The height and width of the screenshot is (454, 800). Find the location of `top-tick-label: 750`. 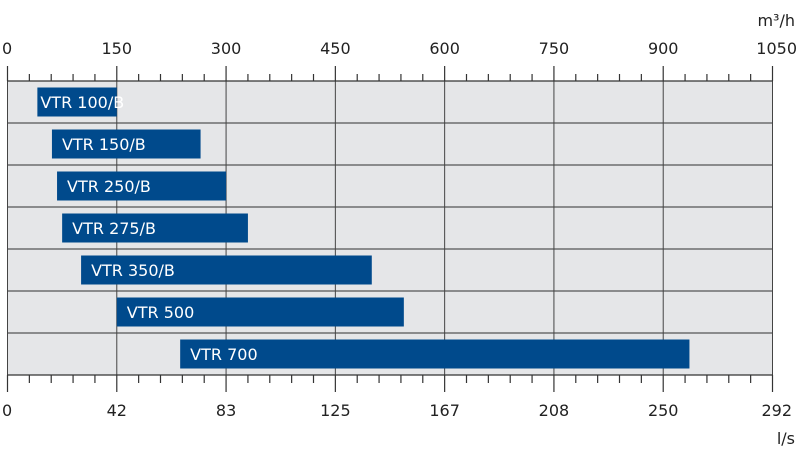

top-tick-label: 750 is located at coordinates (554, 48).